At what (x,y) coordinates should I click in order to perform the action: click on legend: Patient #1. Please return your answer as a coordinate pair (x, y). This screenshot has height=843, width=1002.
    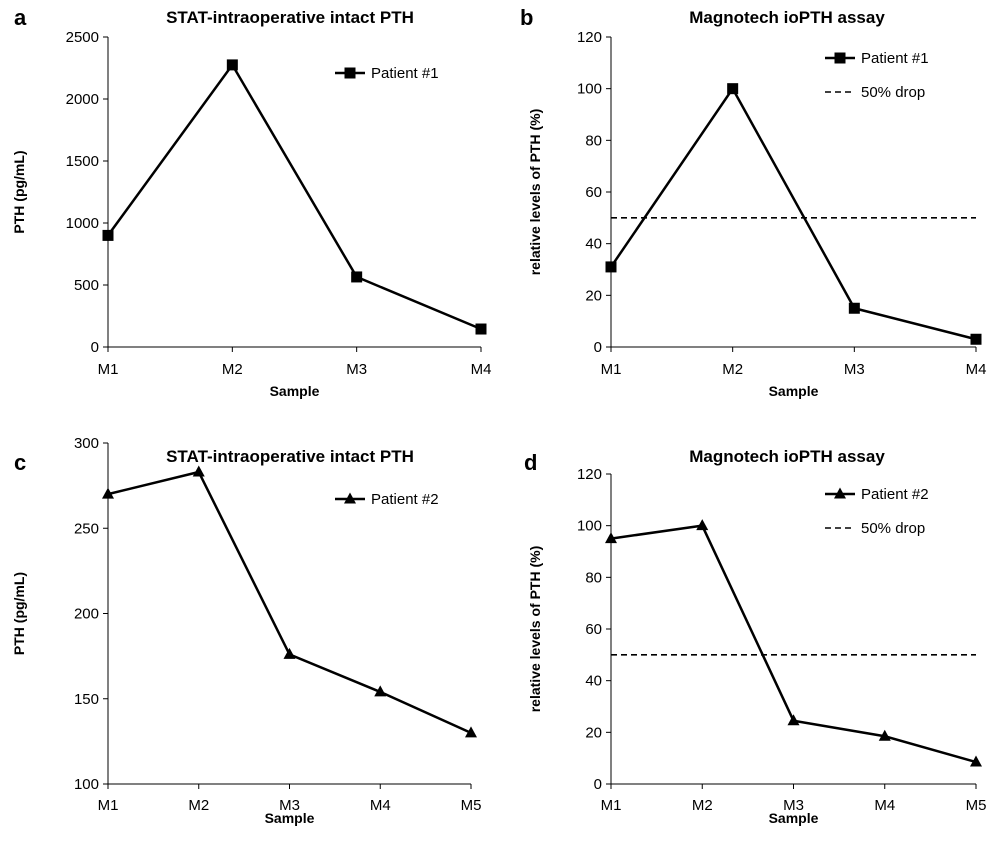
    Looking at the image, I should click on (387, 73).